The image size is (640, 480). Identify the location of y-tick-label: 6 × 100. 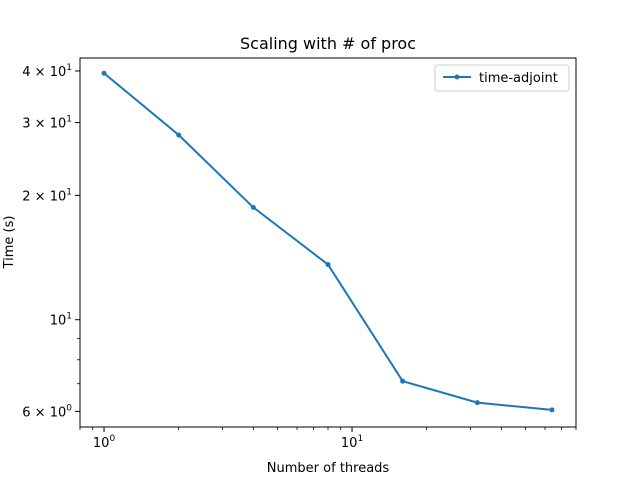
(47, 411).